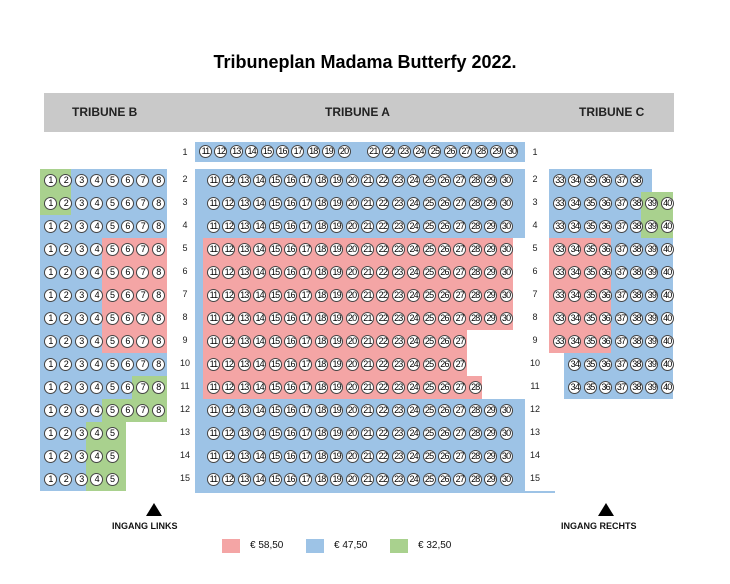  What do you see at coordinates (667, 318) in the screenshot?
I see `tribune-c-seat: 40` at bounding box center [667, 318].